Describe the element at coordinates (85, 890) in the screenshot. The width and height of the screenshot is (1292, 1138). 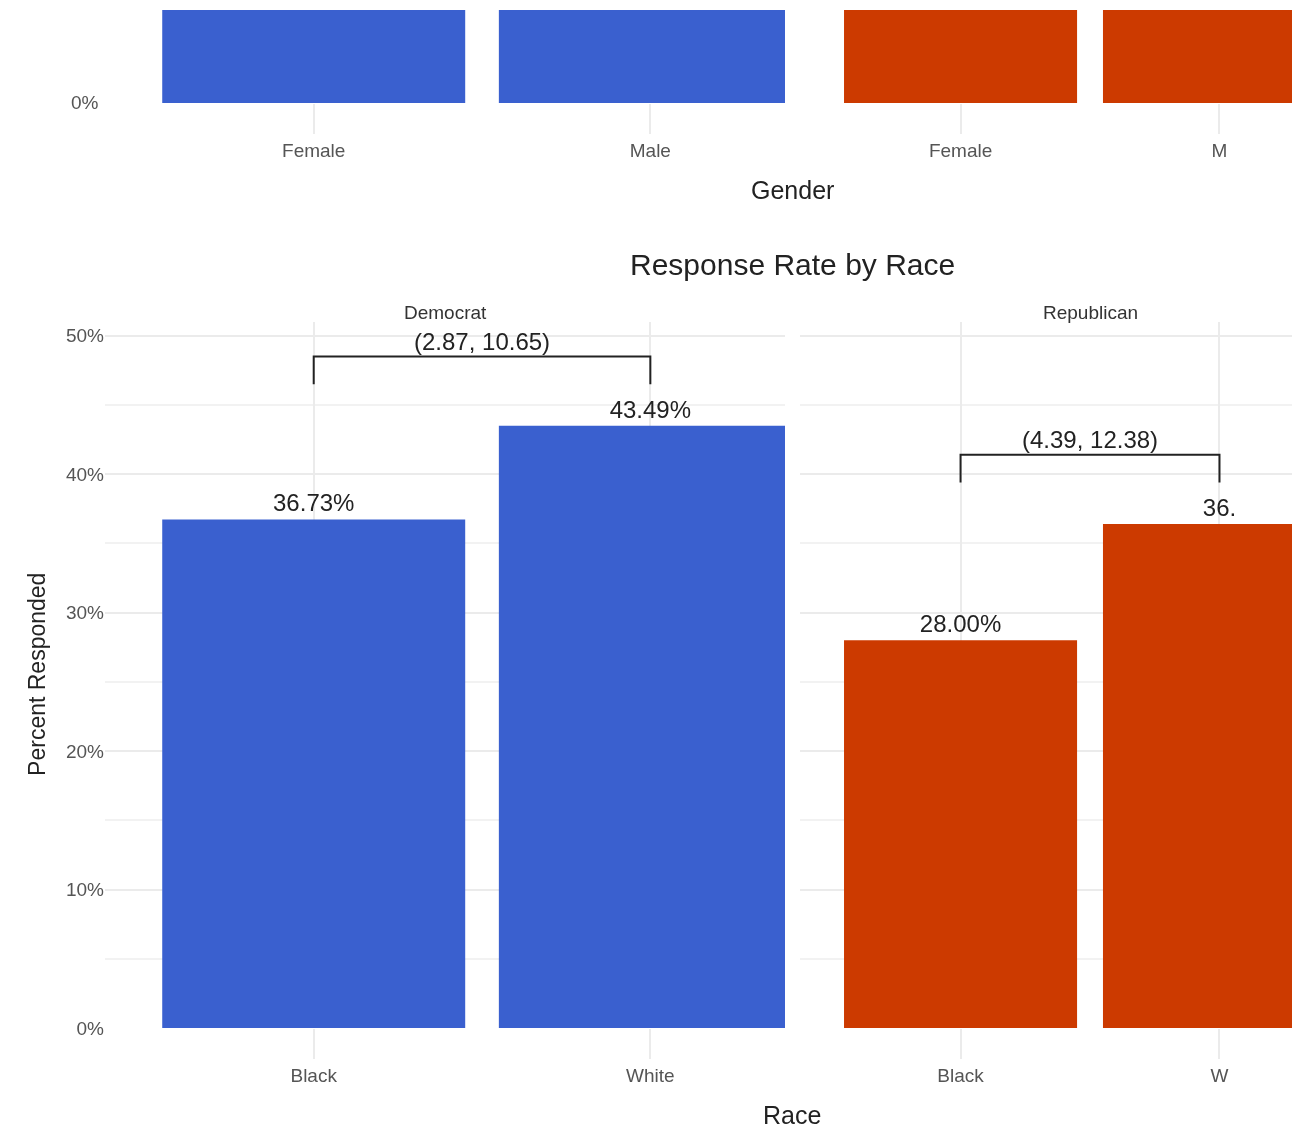
I see `y-tick-label: 10%` at that location.